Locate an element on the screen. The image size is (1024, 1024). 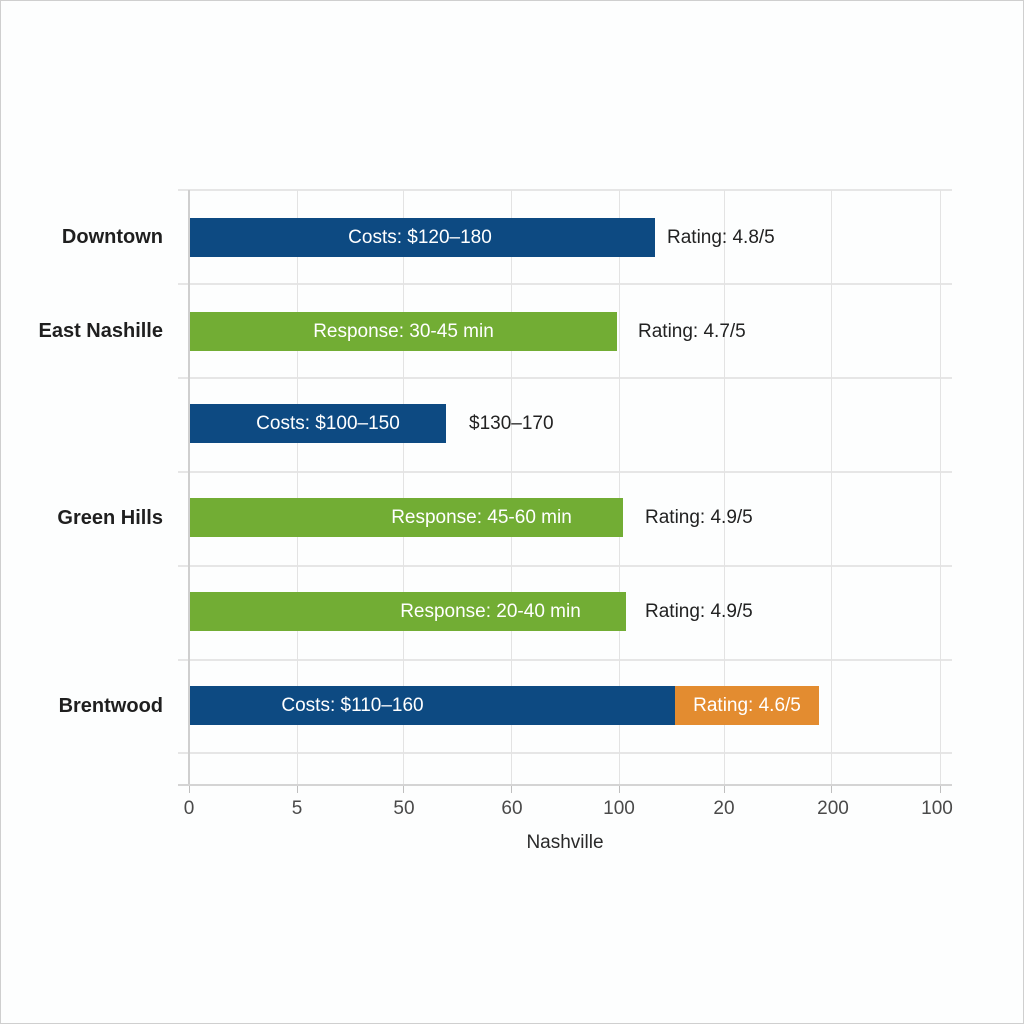
x-tick-label: 5 is located at coordinates (297, 808).